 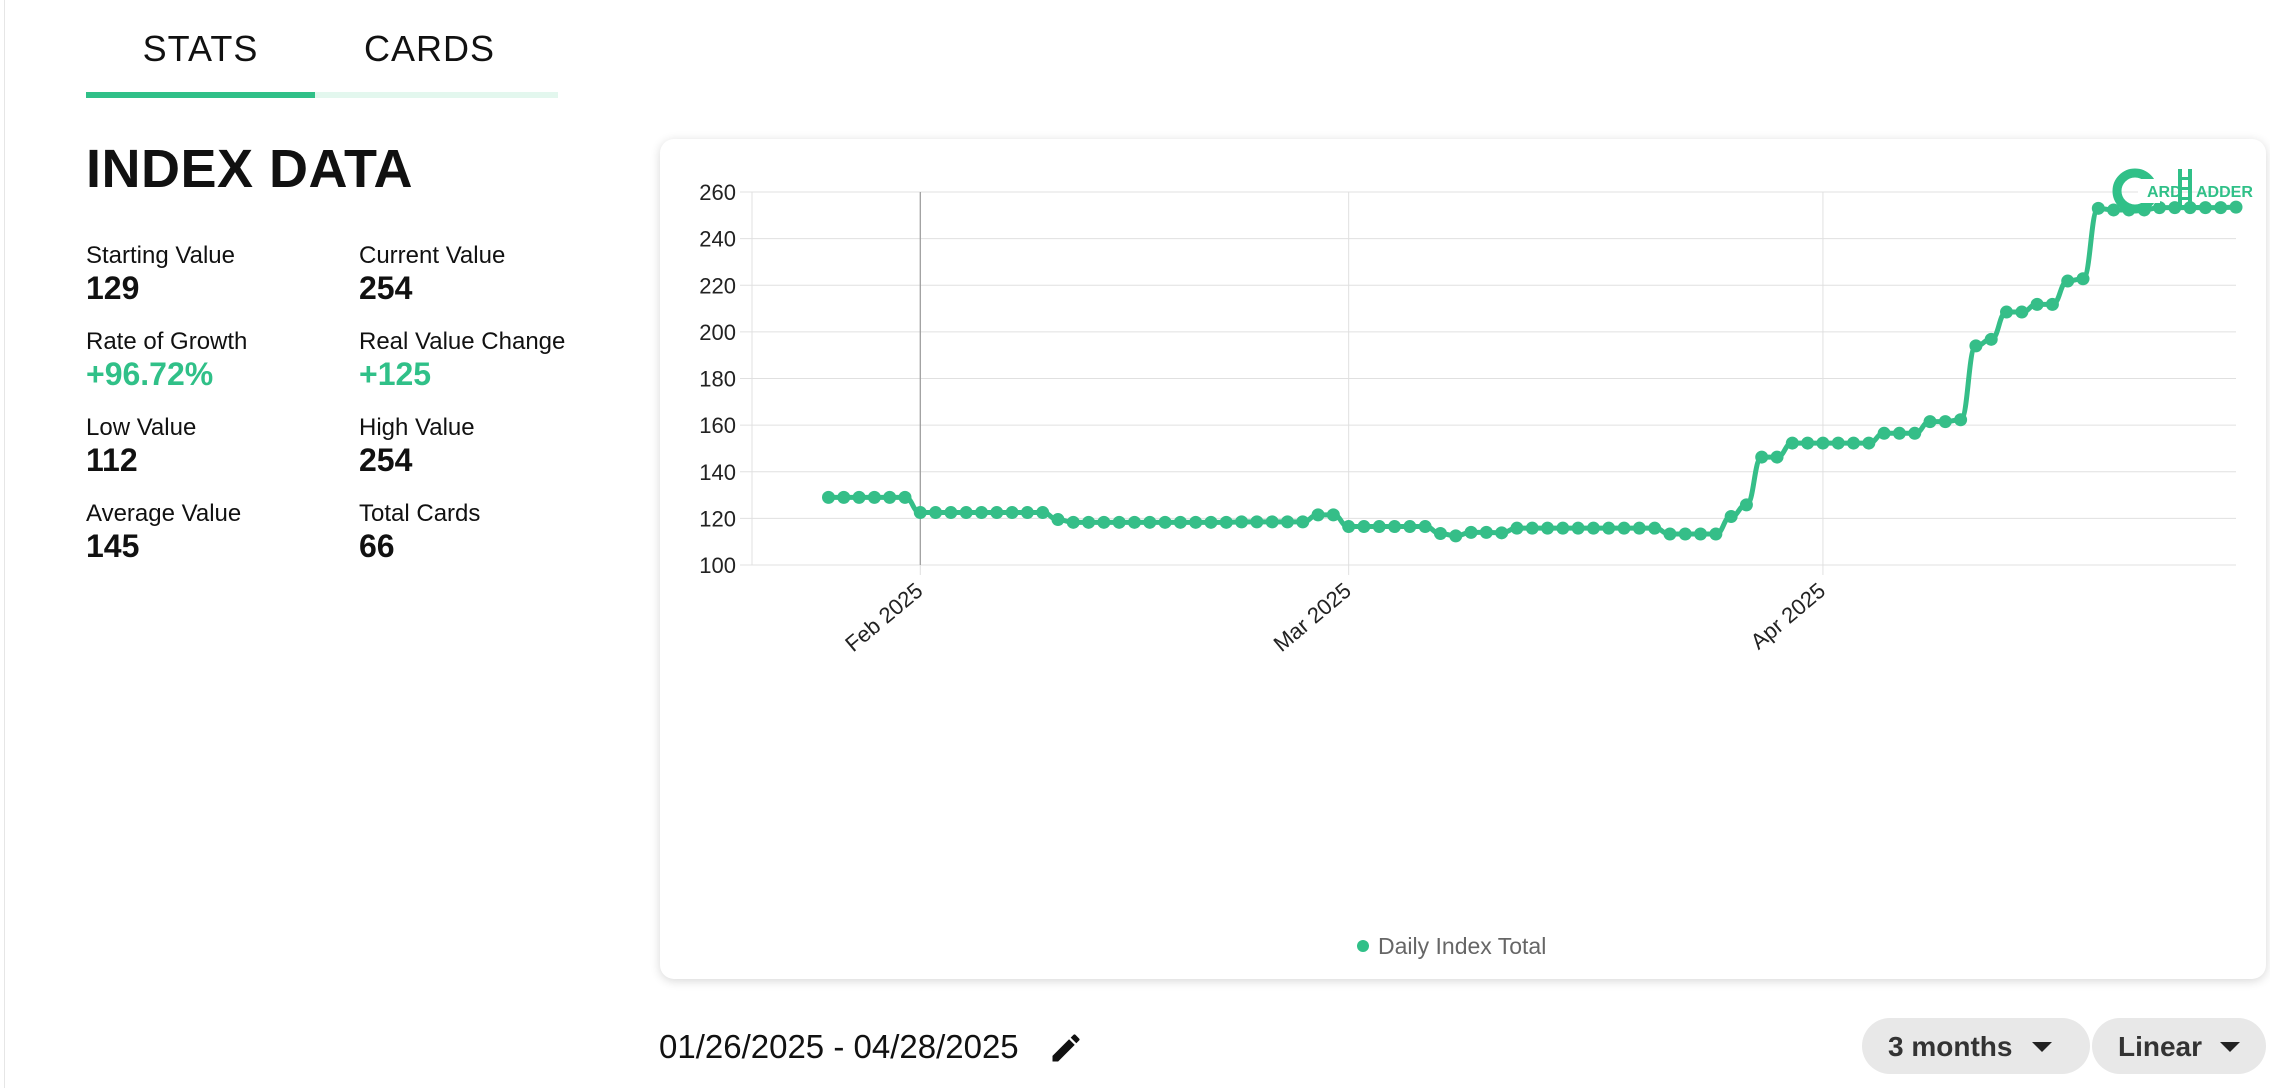 What do you see at coordinates (1976, 1046) in the screenshot?
I see `period-dropdown: 3 months` at bounding box center [1976, 1046].